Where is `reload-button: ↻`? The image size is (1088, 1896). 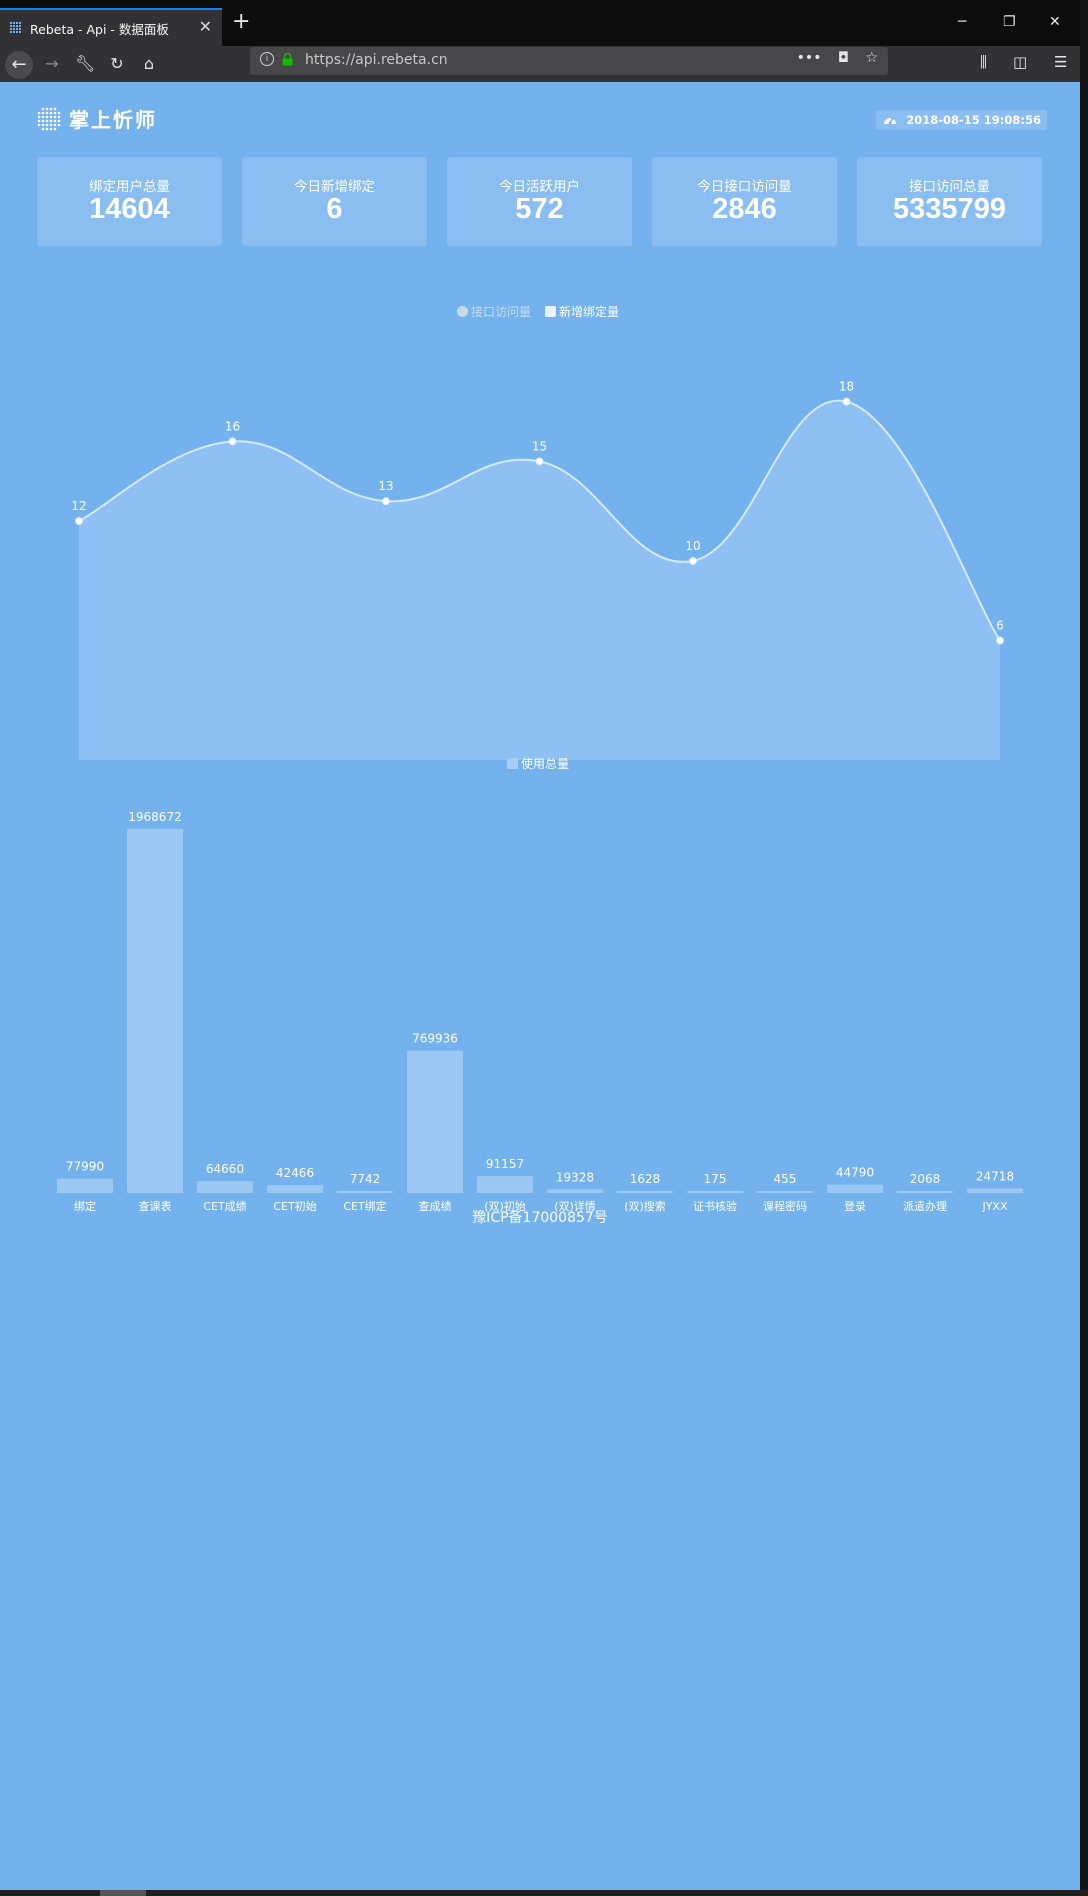
reload-button: ↻ is located at coordinates (117, 63).